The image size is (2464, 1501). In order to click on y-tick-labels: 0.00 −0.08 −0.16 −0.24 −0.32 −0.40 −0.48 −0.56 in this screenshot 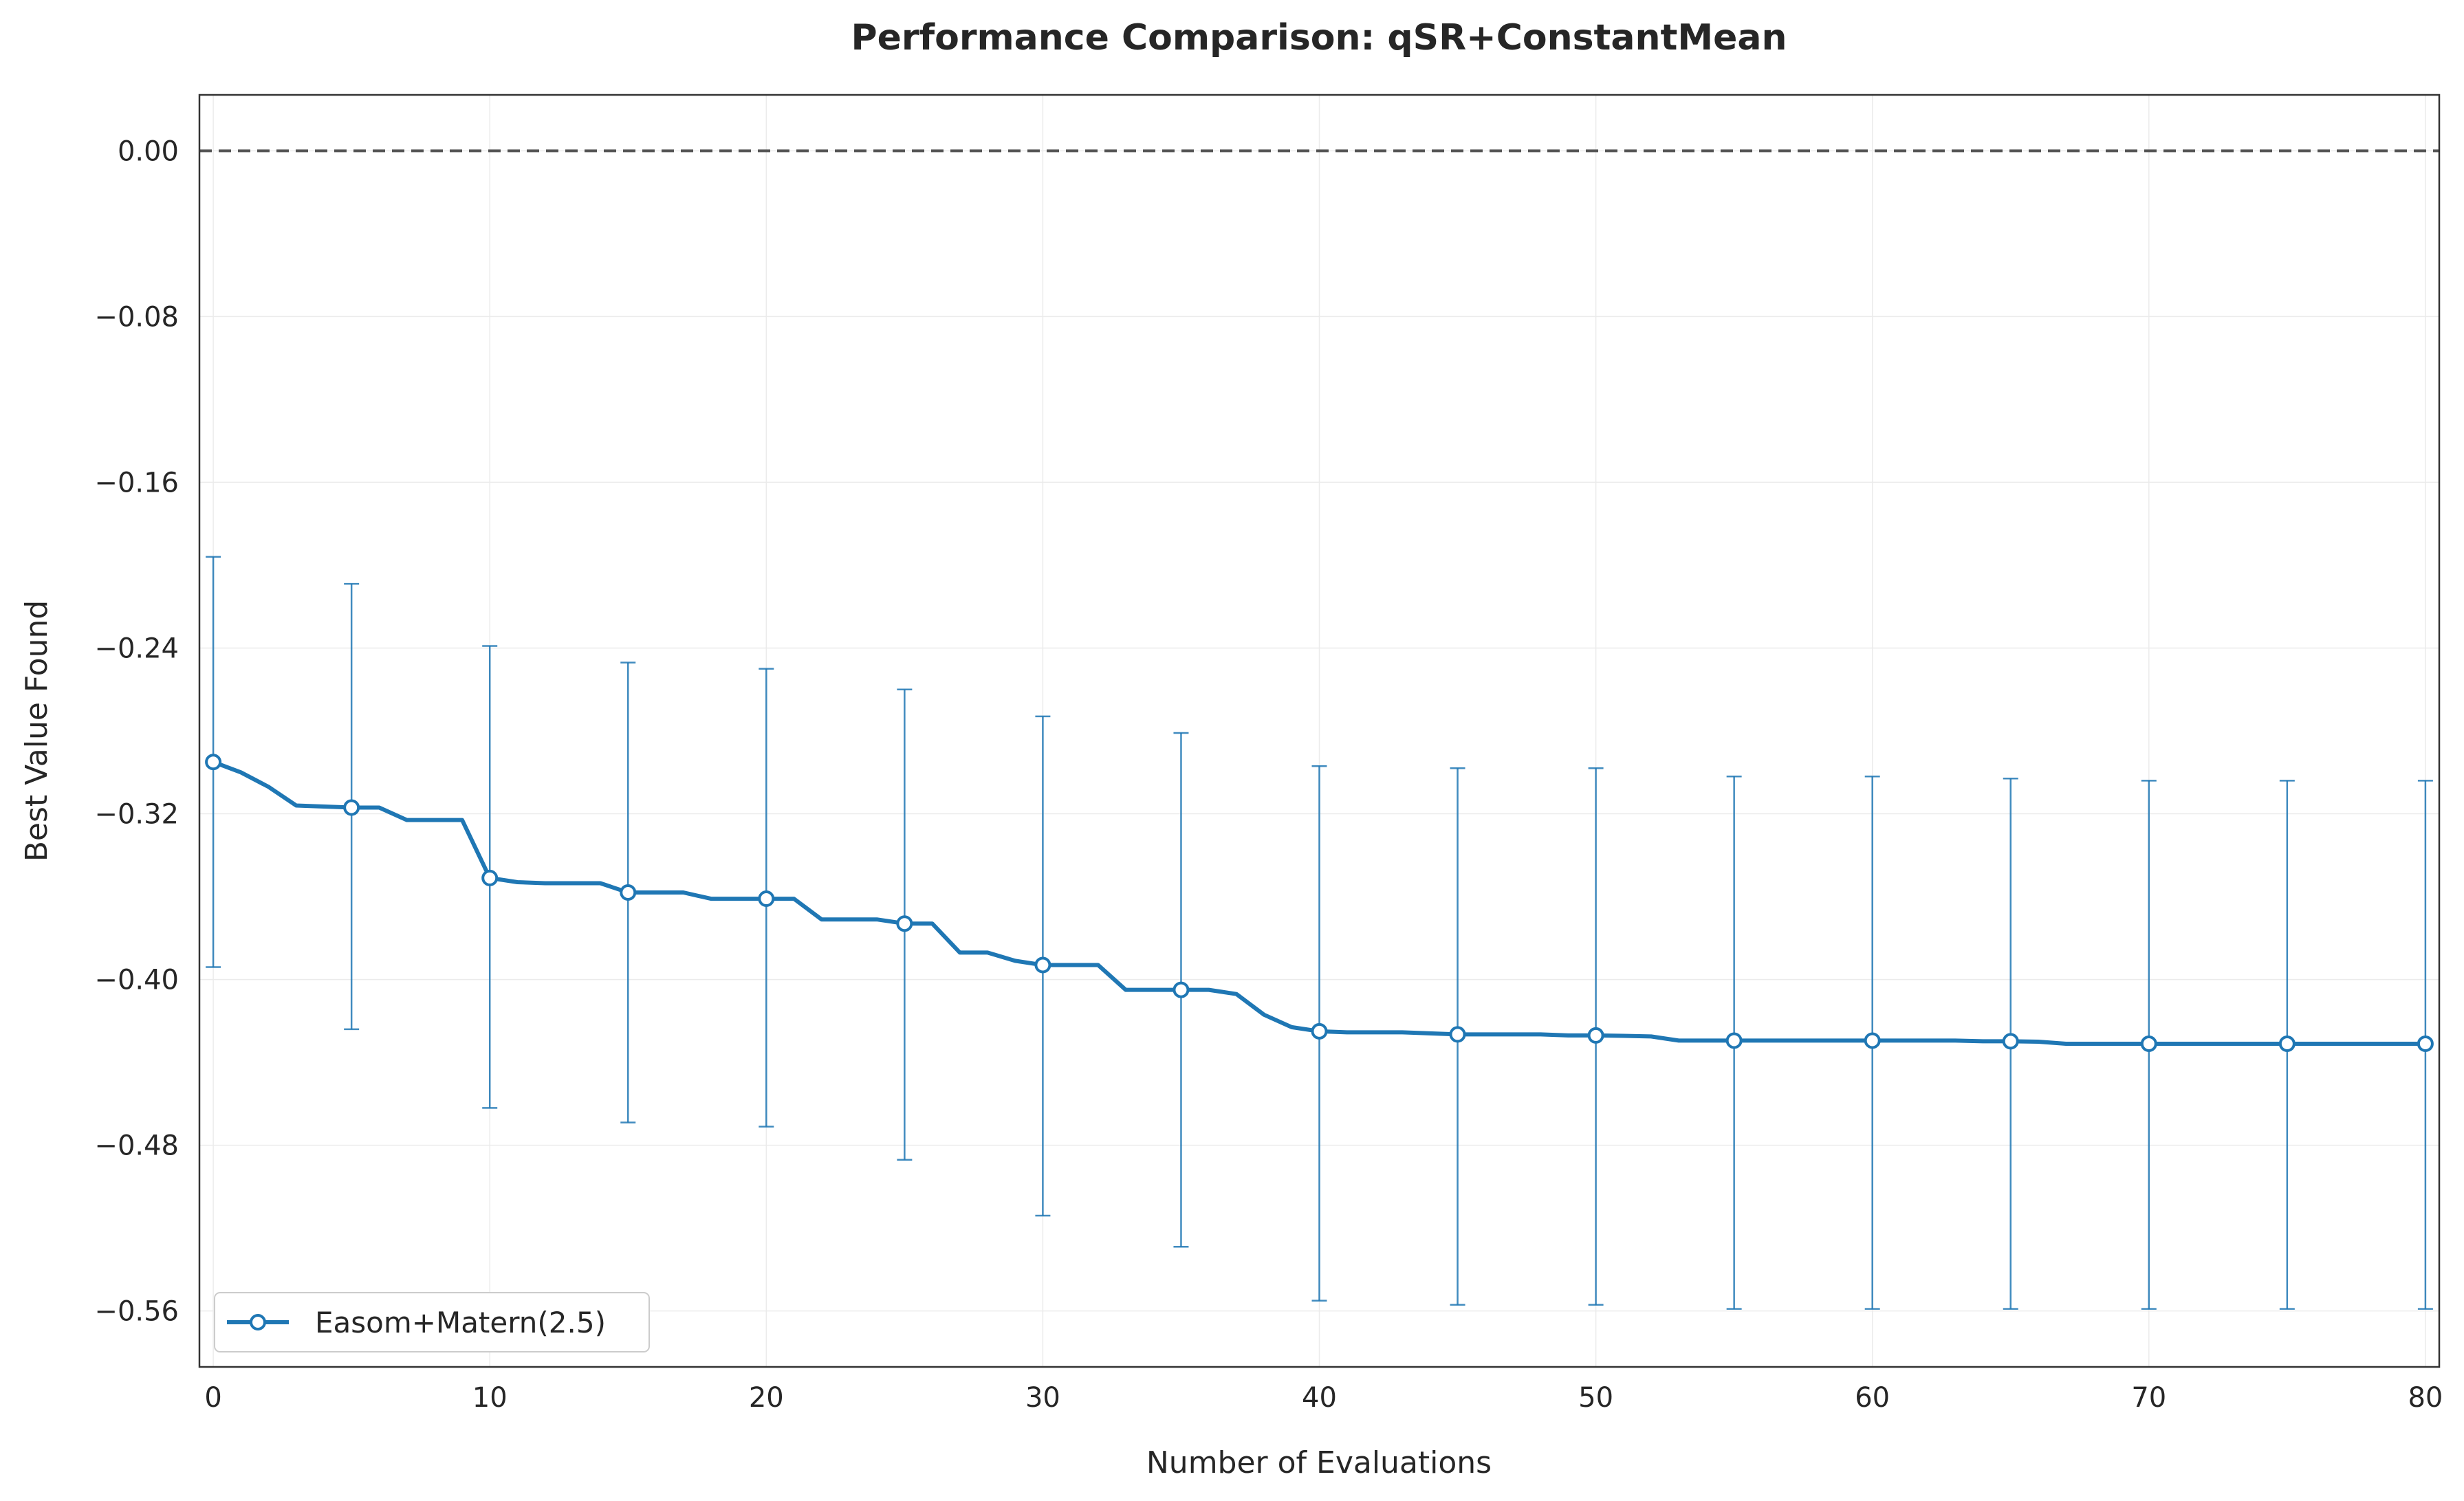, I will do `click(137, 731)`.